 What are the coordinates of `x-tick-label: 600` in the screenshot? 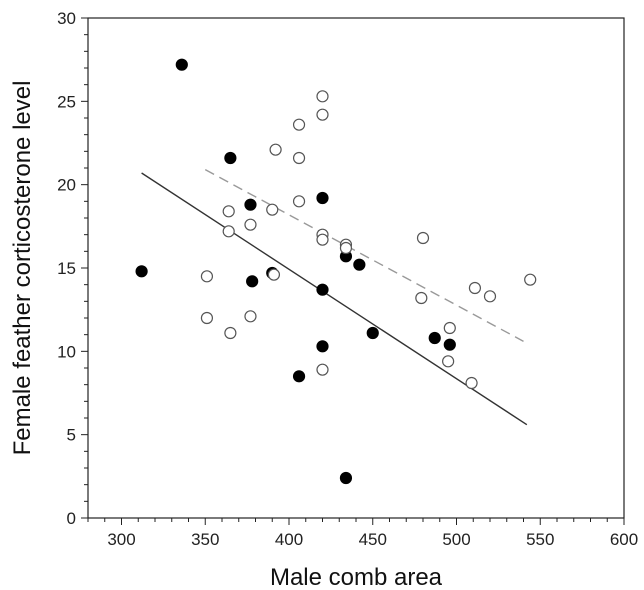 It's located at (624, 539).